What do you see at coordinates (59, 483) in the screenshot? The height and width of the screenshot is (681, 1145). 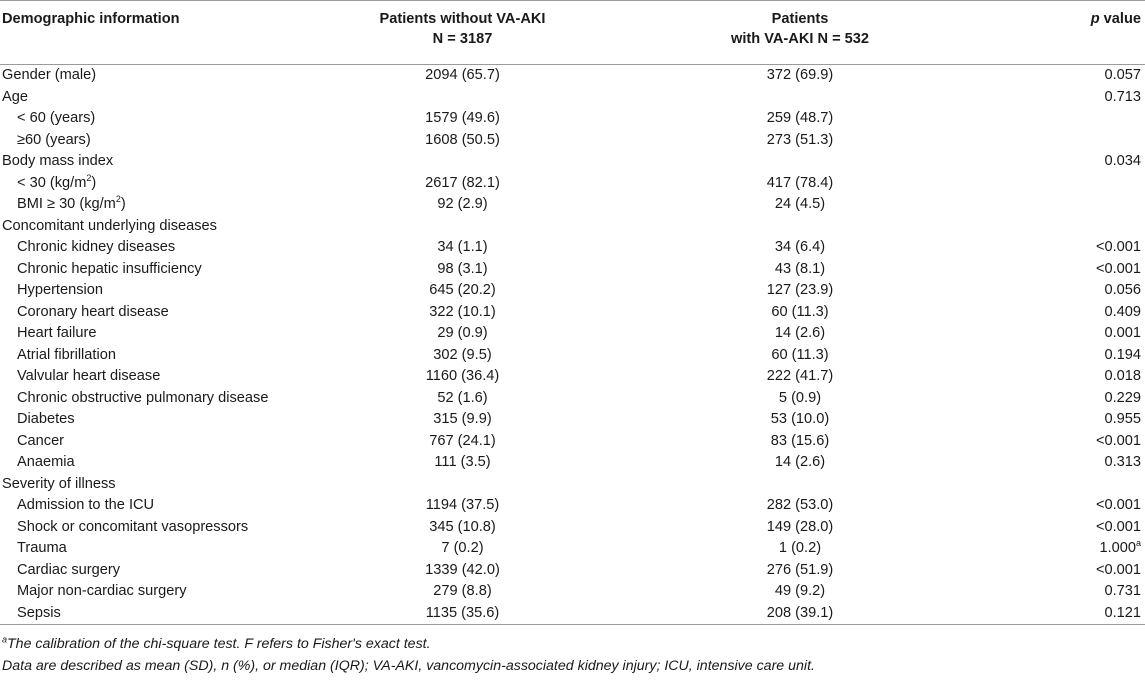 I see `row-label-text: Severity of illness` at bounding box center [59, 483].